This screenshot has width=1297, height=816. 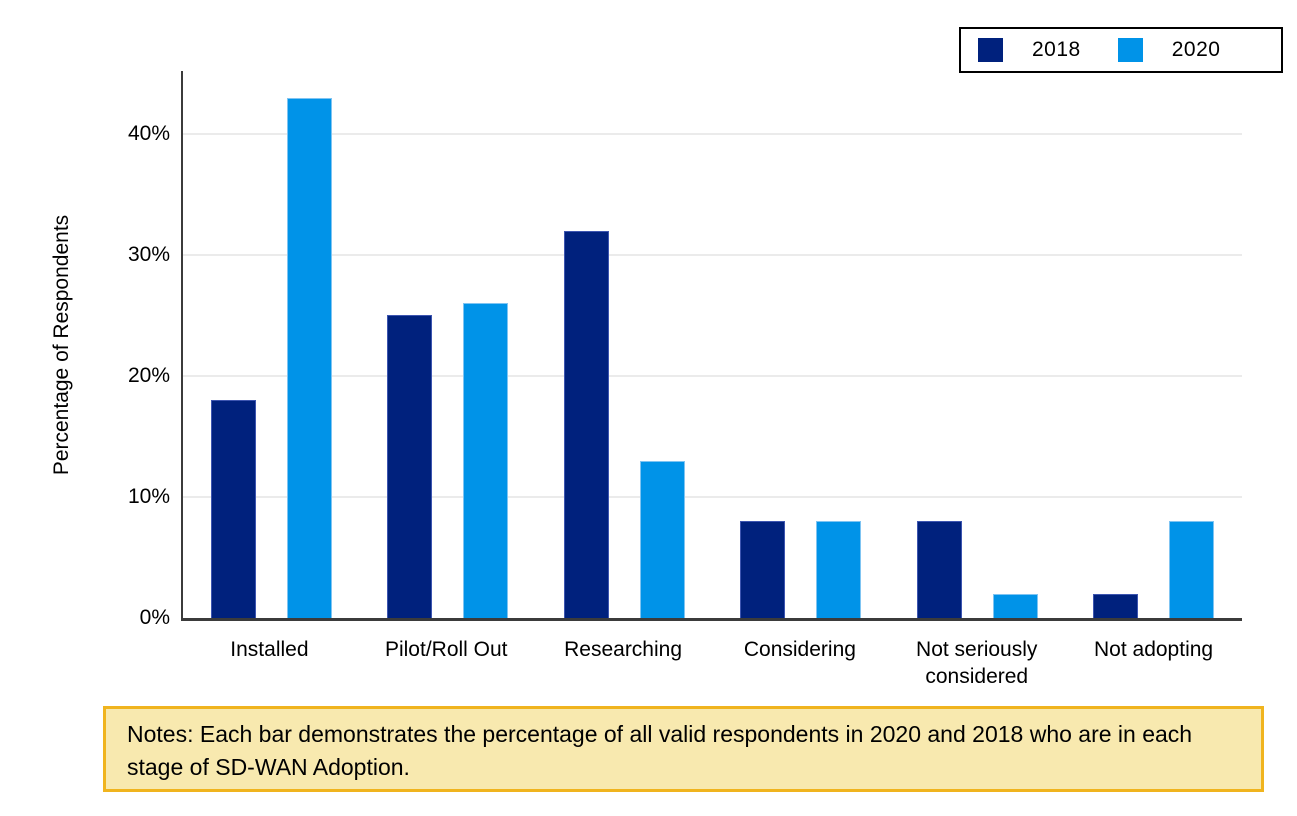 I want to click on bar-2020-researching, so click(x=662, y=539).